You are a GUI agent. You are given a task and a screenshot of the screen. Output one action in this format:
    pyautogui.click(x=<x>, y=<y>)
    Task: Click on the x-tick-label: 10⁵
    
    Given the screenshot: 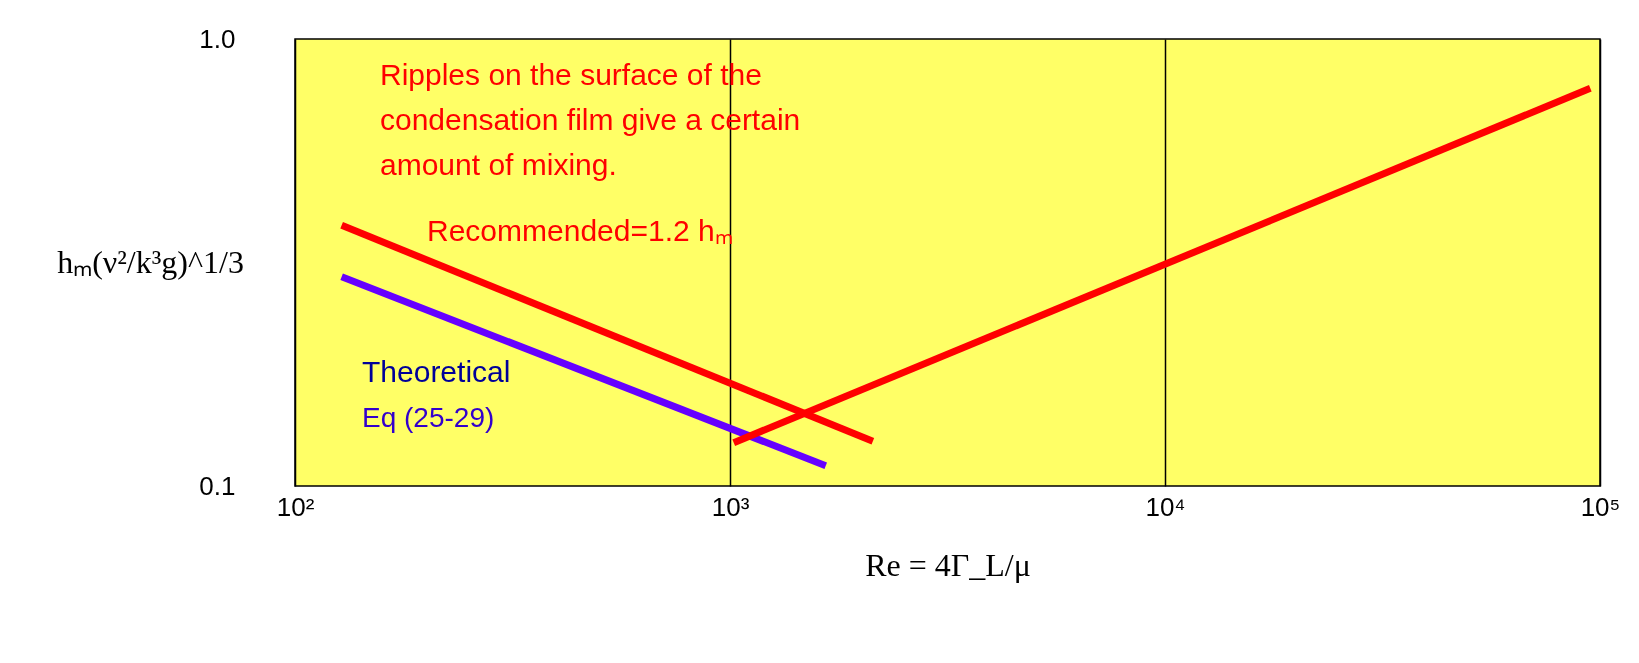 What is the action you would take?
    pyautogui.click(x=1600, y=506)
    